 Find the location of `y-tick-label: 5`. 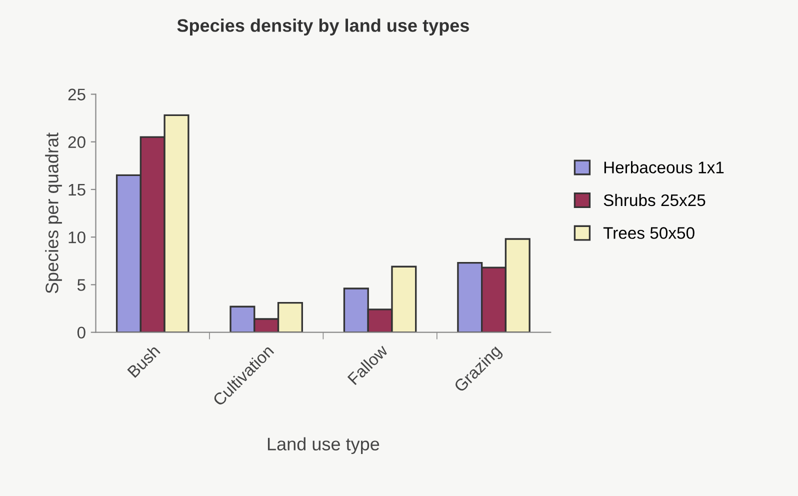

y-tick-label: 5 is located at coordinates (81, 285).